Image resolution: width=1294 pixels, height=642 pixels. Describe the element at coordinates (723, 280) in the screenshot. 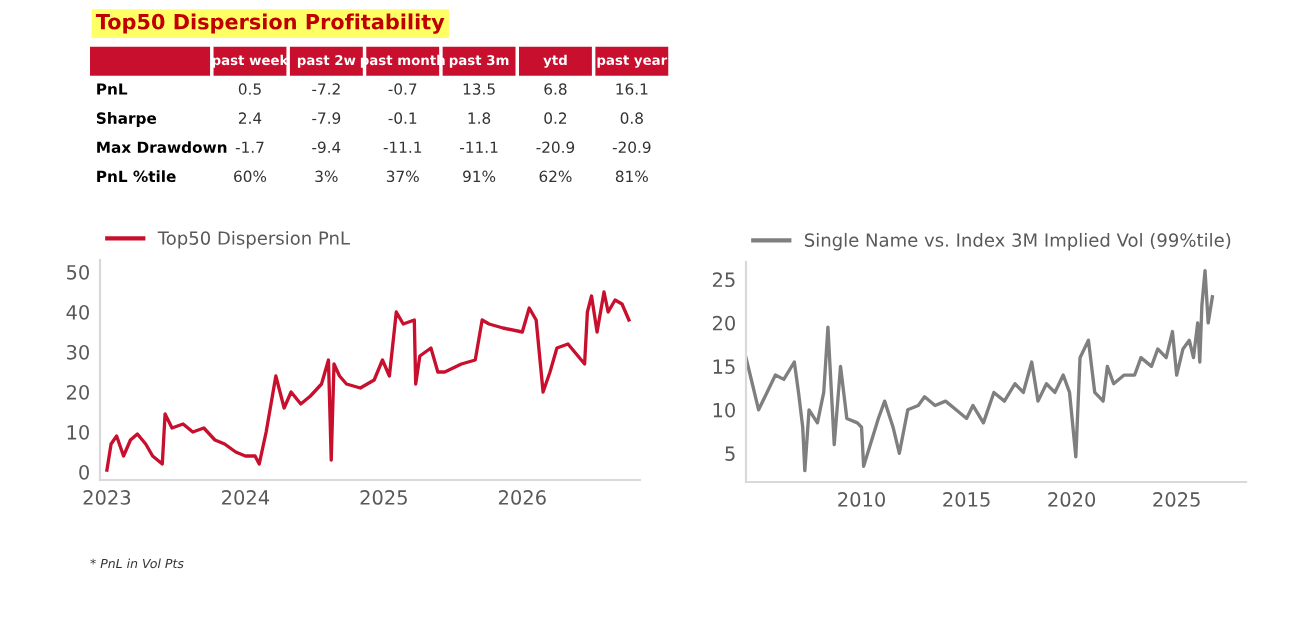

I see `y-tick-label: 25` at that location.